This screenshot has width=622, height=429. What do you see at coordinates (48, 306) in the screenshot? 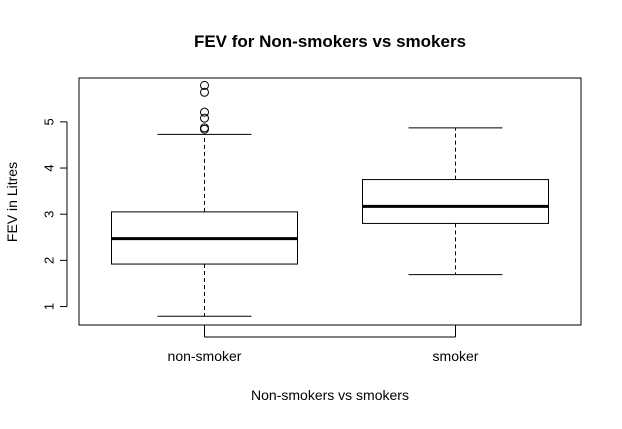
I see `y-tick-label: 1` at bounding box center [48, 306].